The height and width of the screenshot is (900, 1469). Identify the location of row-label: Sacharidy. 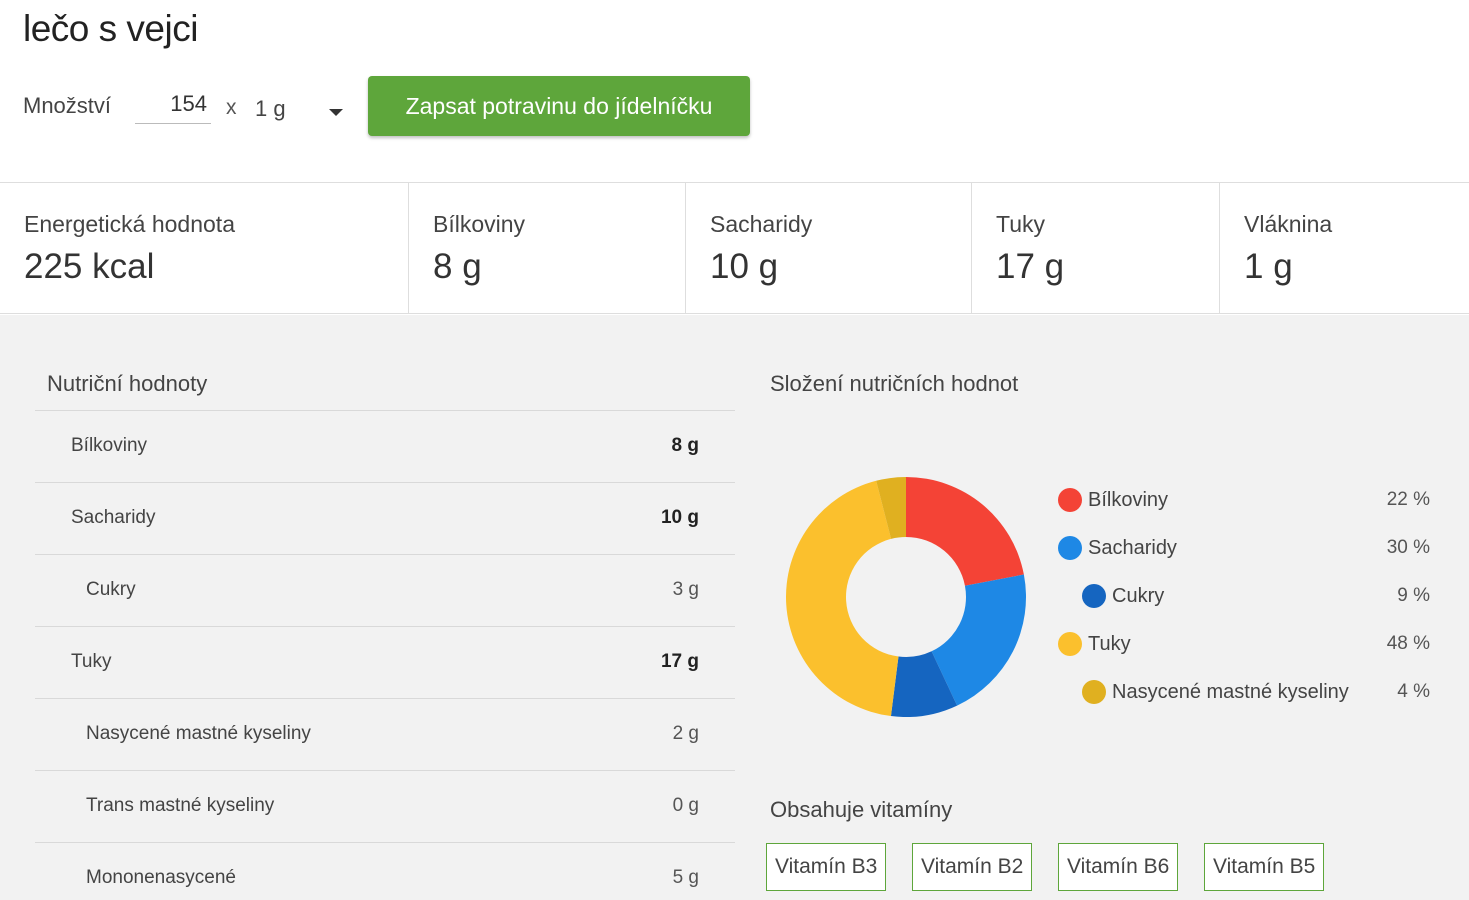
(113, 517).